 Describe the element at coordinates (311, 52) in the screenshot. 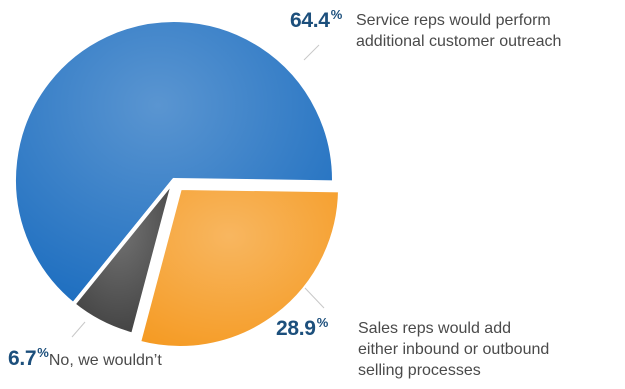

I see `leader-line-service` at that location.